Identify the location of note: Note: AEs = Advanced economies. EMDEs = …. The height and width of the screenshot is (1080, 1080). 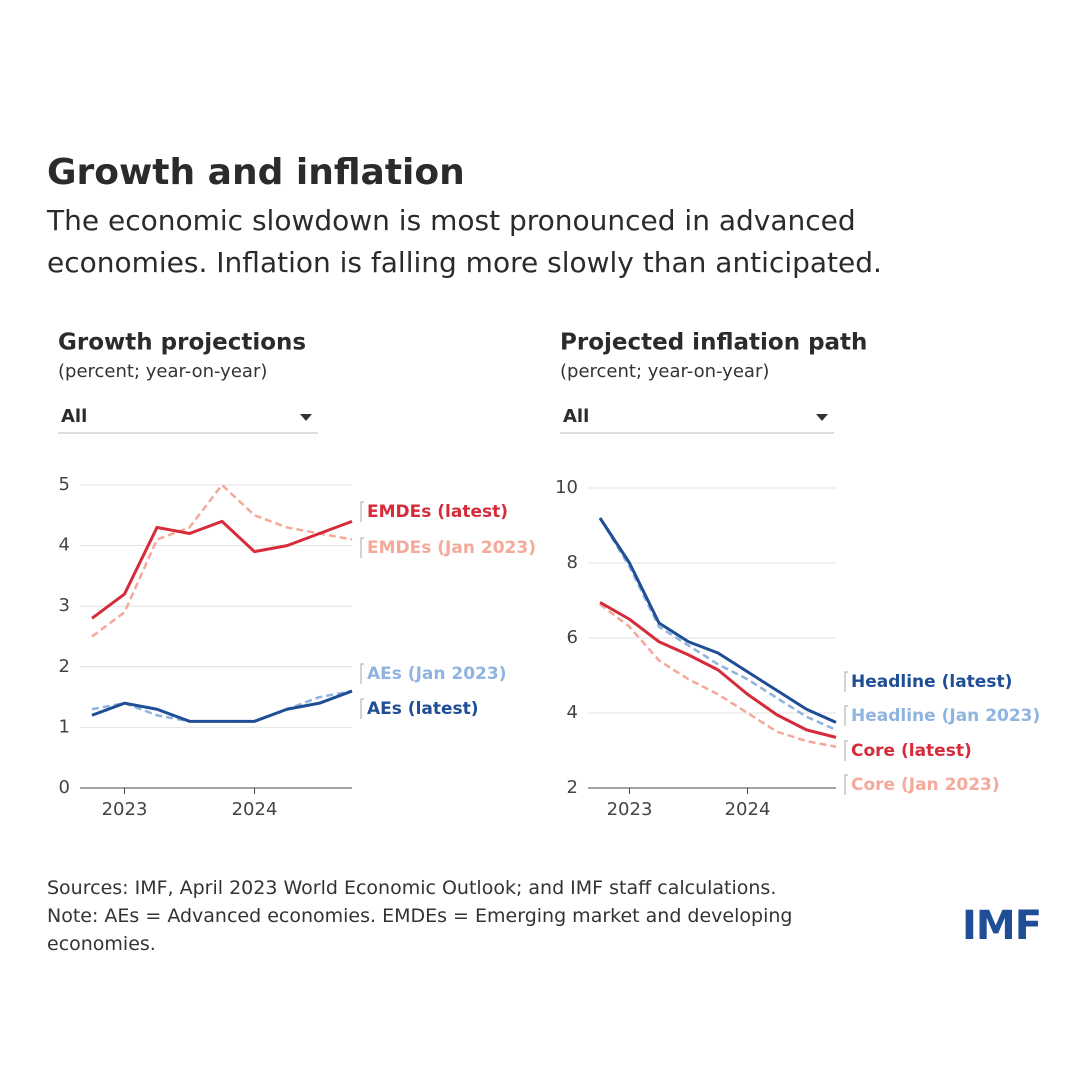
(420, 930).